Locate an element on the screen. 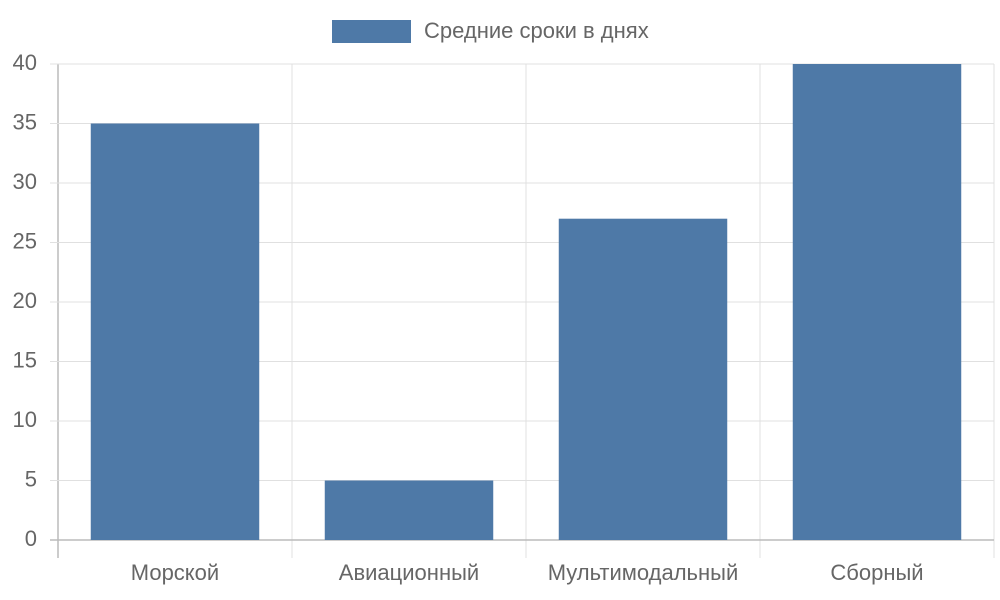 The width and height of the screenshot is (1000, 600). y-tick-label: 40 is located at coordinates (25, 62).